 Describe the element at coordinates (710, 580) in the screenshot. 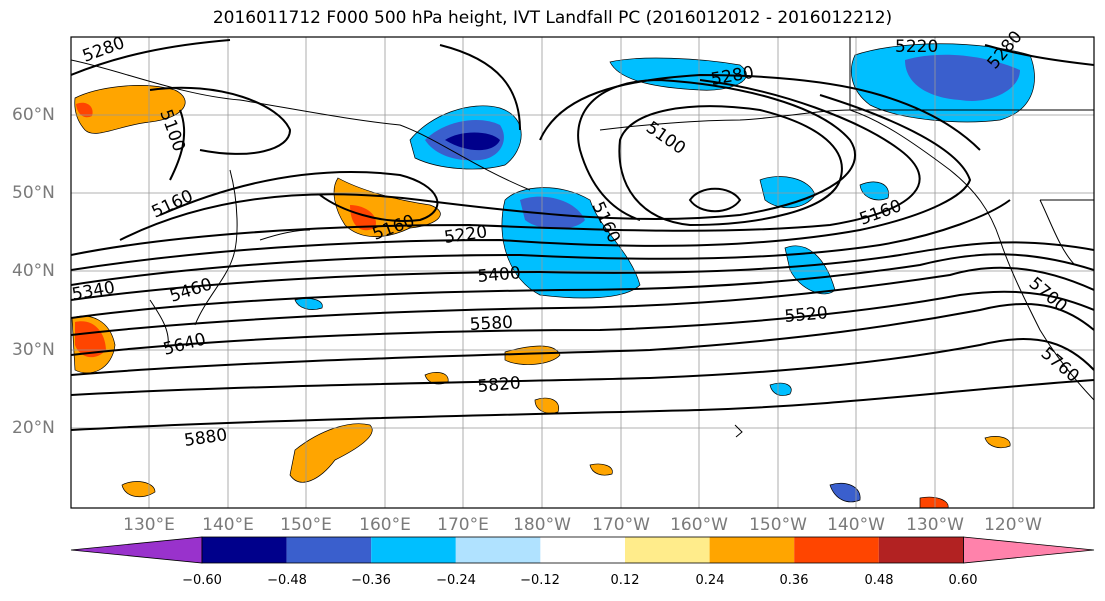

I see `colorbar-tick-label: 0.24` at that location.